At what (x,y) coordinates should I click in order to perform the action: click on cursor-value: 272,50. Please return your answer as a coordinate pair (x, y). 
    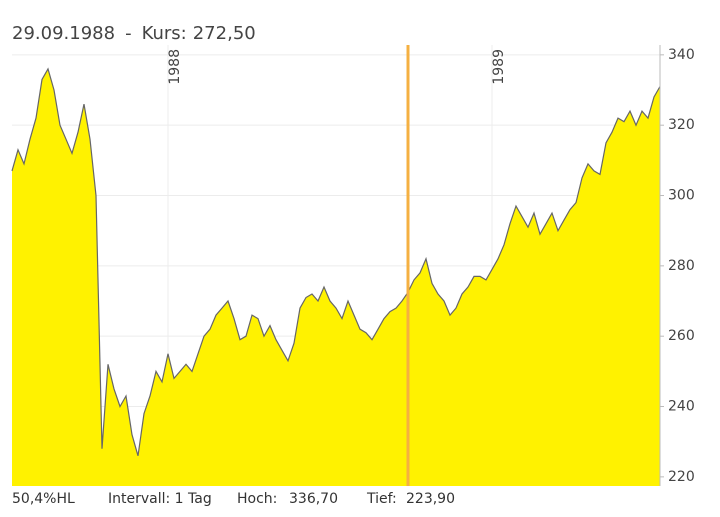
    Looking at the image, I should click on (224, 33).